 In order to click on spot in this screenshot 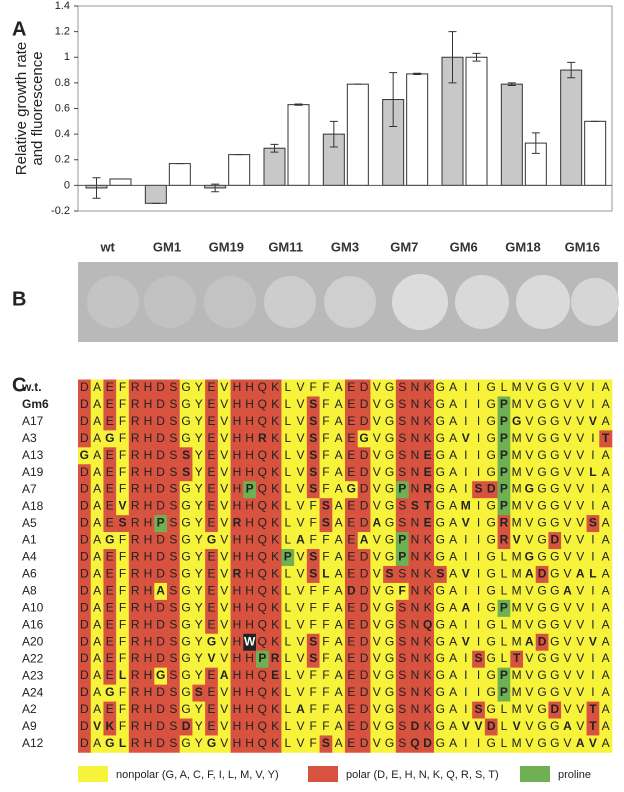, I will do `click(113, 302)`.